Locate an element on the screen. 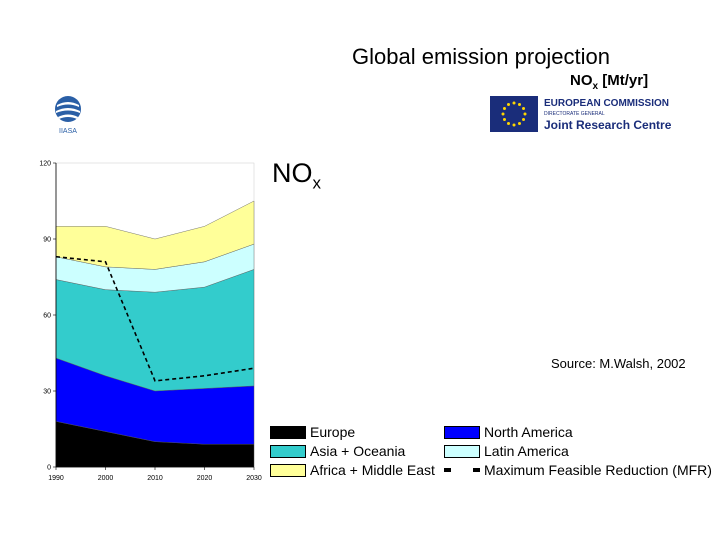 Image resolution: width=720 pixels, height=540 pixels. mfr-line is located at coordinates (155, 318).